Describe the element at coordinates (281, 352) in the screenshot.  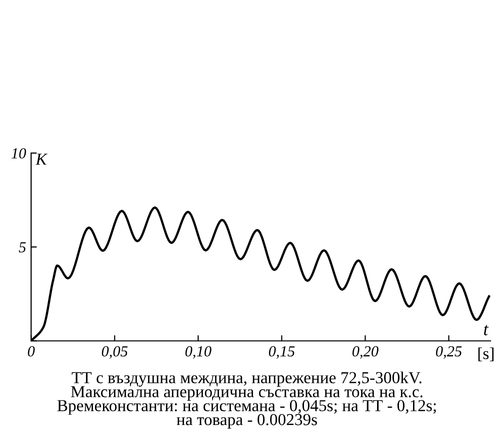
I see `x-tick-label: 0,15` at that location.